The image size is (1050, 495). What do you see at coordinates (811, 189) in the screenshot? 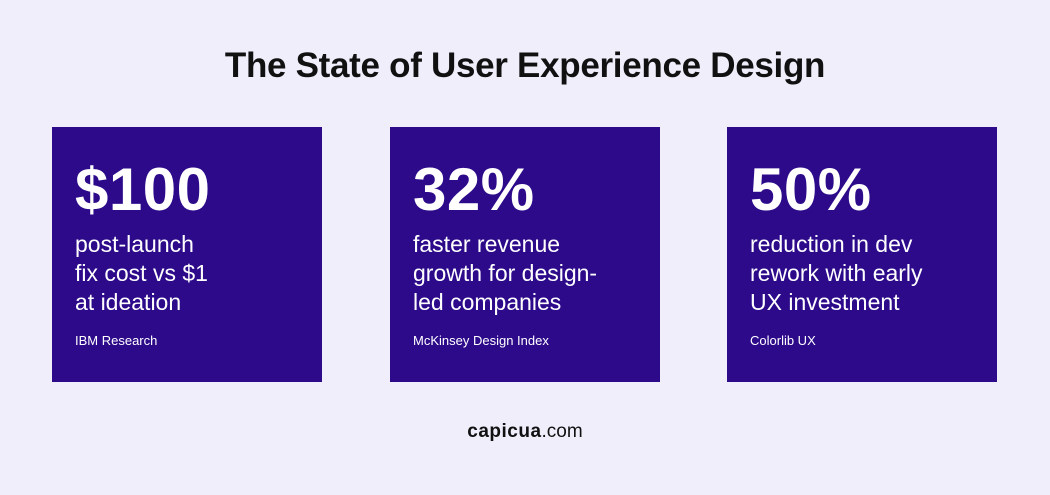
I see `stat-value: 50%` at bounding box center [811, 189].